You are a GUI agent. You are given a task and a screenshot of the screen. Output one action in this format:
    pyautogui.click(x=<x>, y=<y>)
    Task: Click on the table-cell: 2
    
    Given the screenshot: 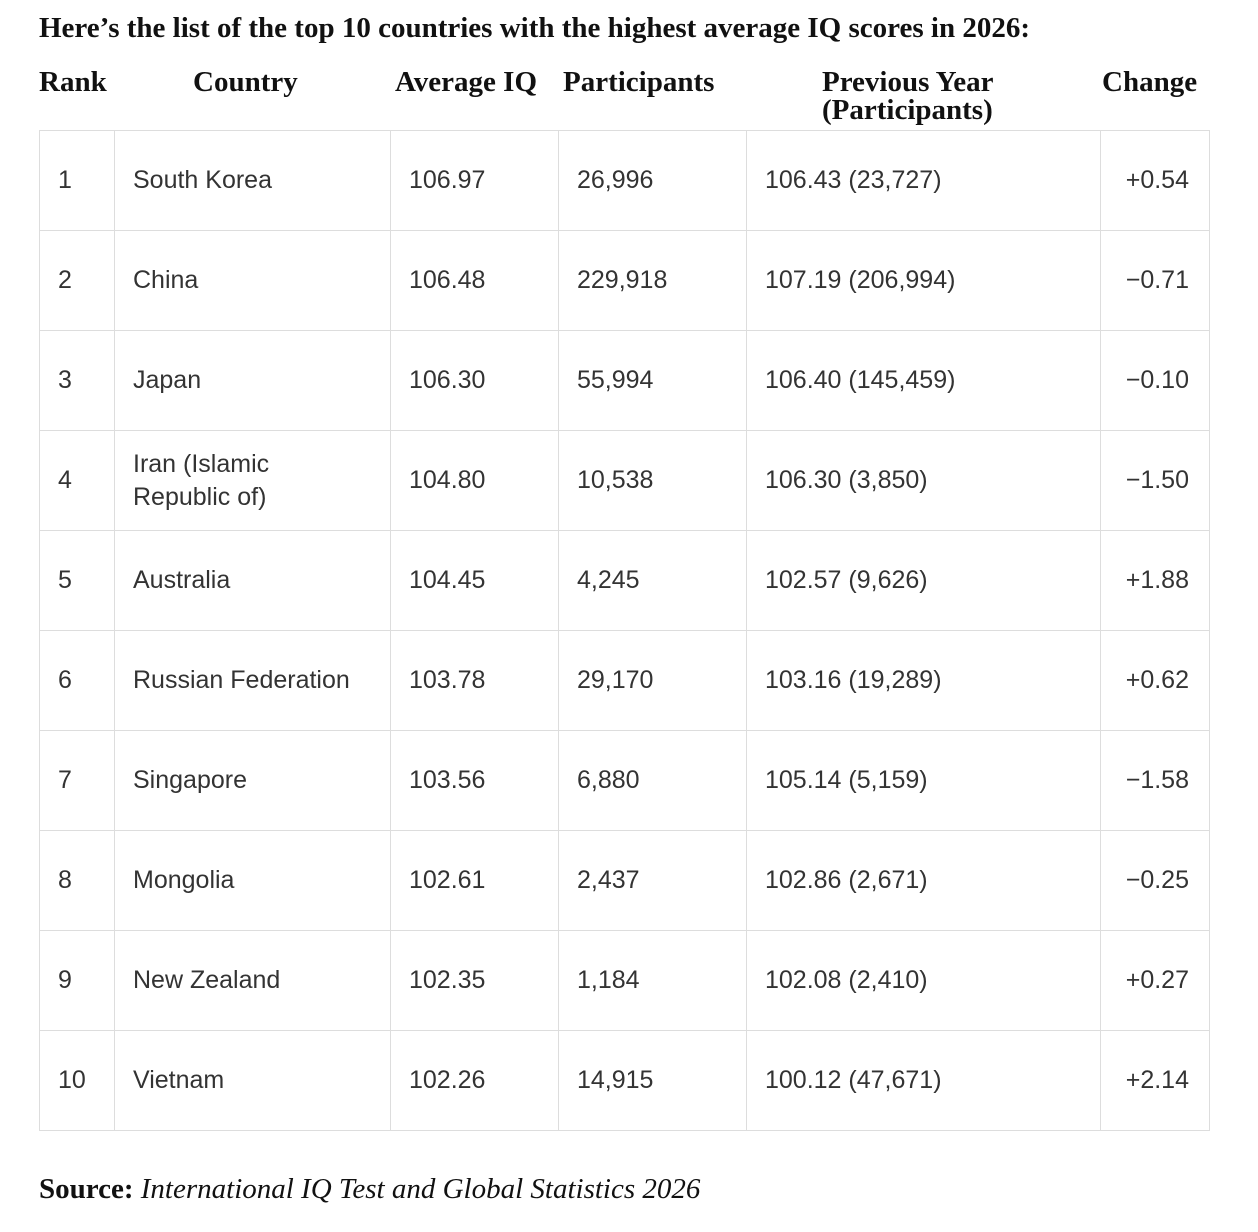 What is the action you would take?
    pyautogui.click(x=77, y=280)
    